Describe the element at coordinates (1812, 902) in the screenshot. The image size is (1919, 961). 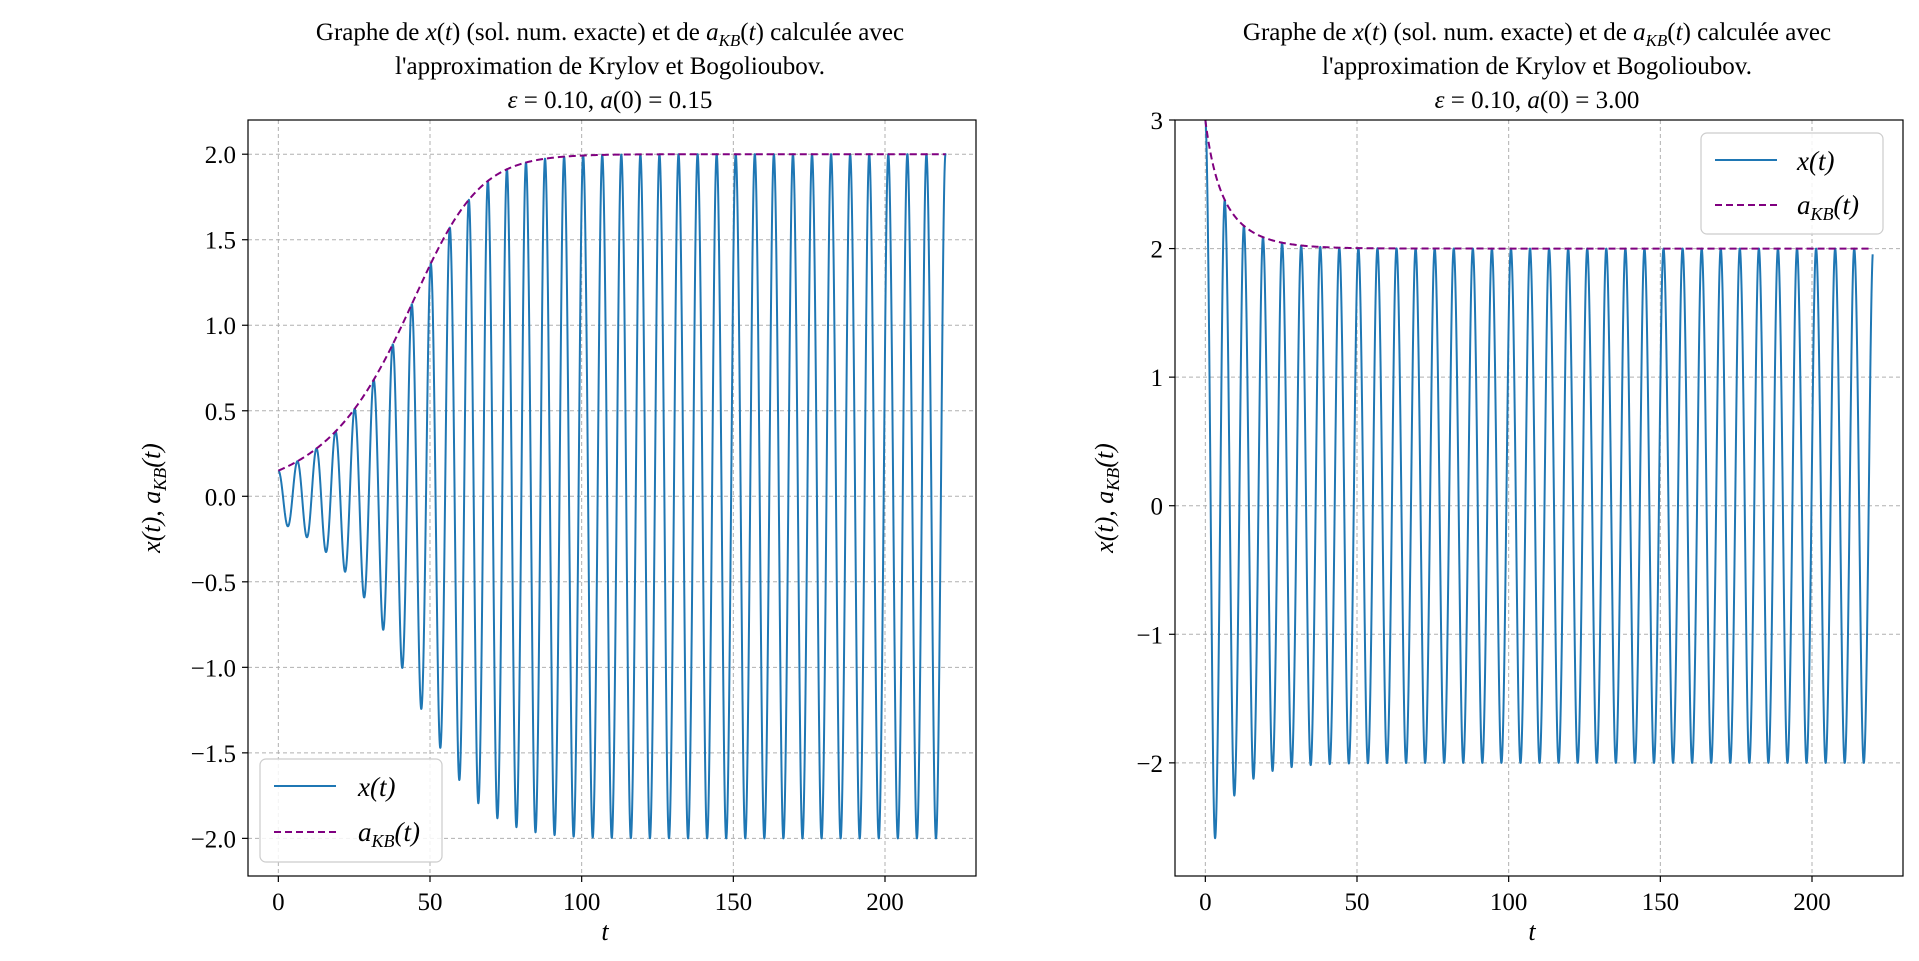
I see `right-x-tick-label: 200` at that location.